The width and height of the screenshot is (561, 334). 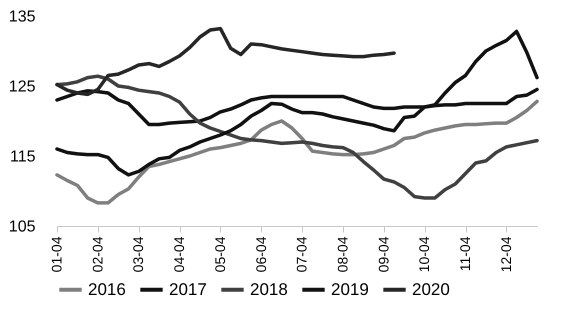 I want to click on legend-label: 2018, so click(x=269, y=289).